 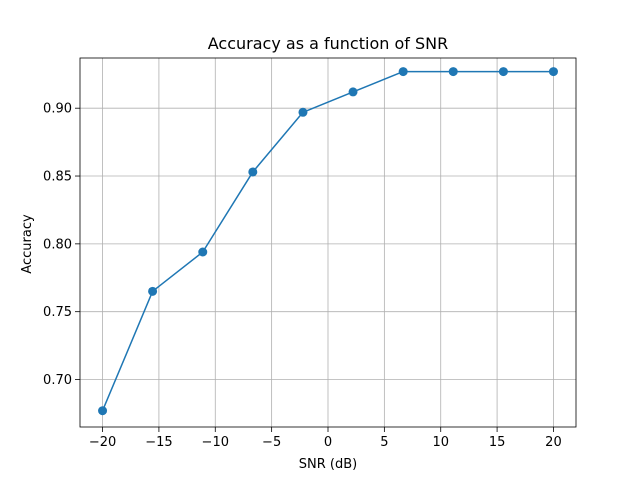 What do you see at coordinates (102, 442) in the screenshot?
I see `x-tick-label: −20` at bounding box center [102, 442].